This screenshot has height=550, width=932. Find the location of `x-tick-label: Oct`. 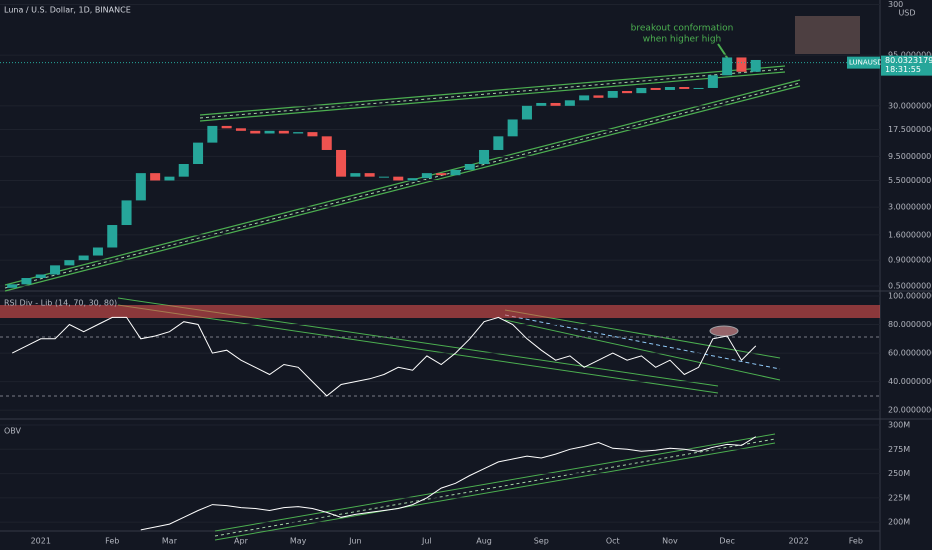

x-tick-label: Oct is located at coordinates (613, 541).